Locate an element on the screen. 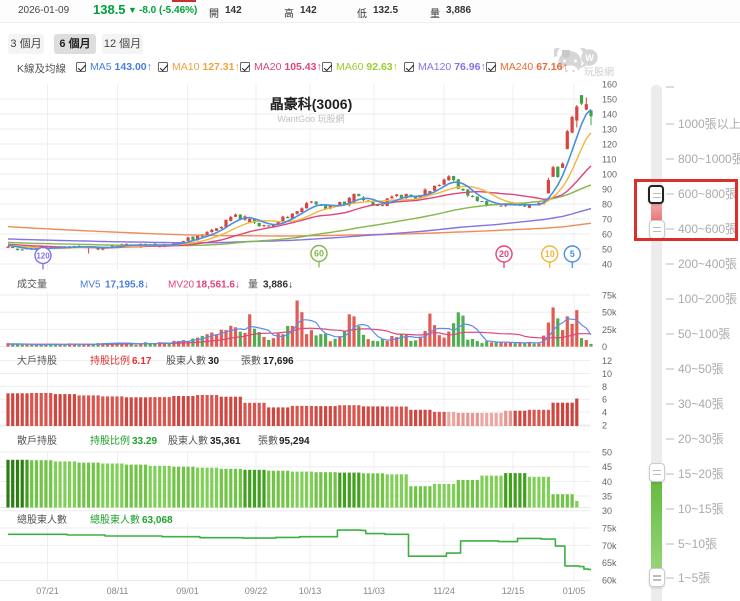 The width and height of the screenshot is (740, 601). svg-text: 12/15 is located at coordinates (513, 591).